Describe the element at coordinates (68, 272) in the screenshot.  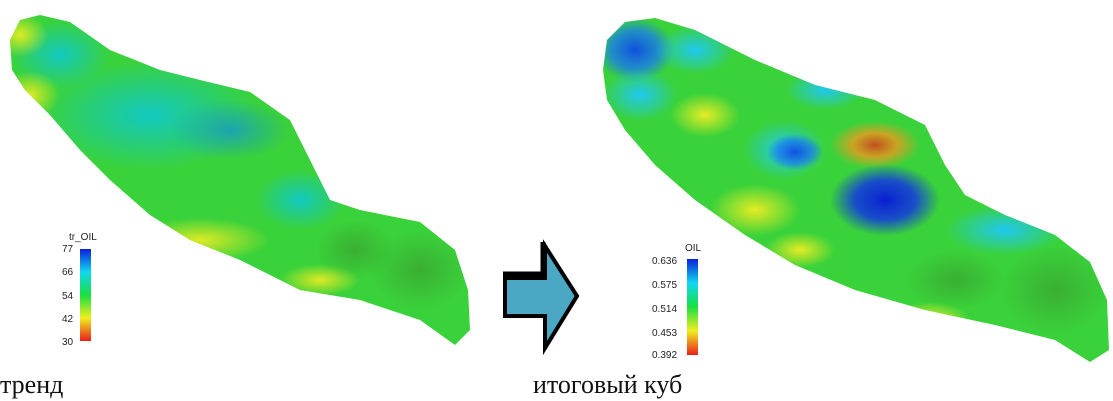
I see `trend-legend-tick: 66` at that location.